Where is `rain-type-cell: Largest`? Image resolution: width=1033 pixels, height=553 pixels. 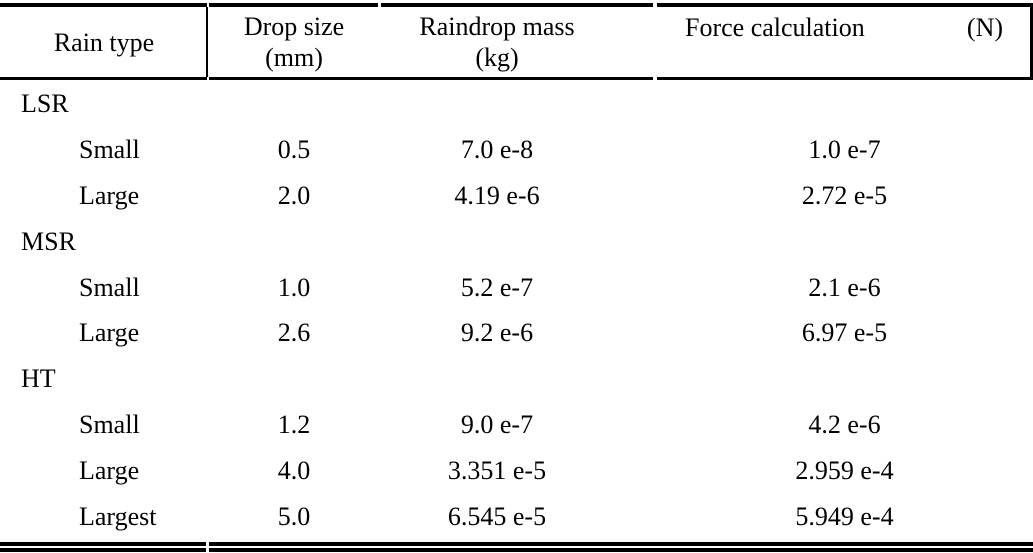 rain-type-cell: Largest is located at coordinates (118, 516).